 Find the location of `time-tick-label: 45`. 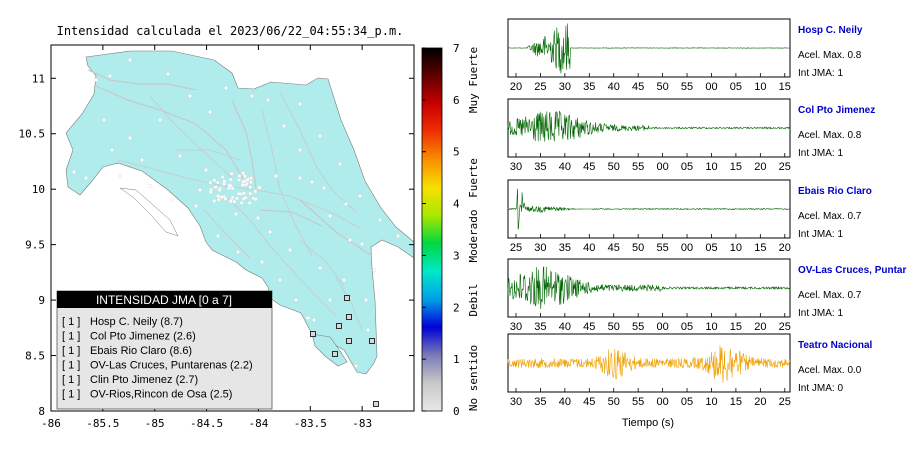

time-tick-label: 45 is located at coordinates (589, 167).